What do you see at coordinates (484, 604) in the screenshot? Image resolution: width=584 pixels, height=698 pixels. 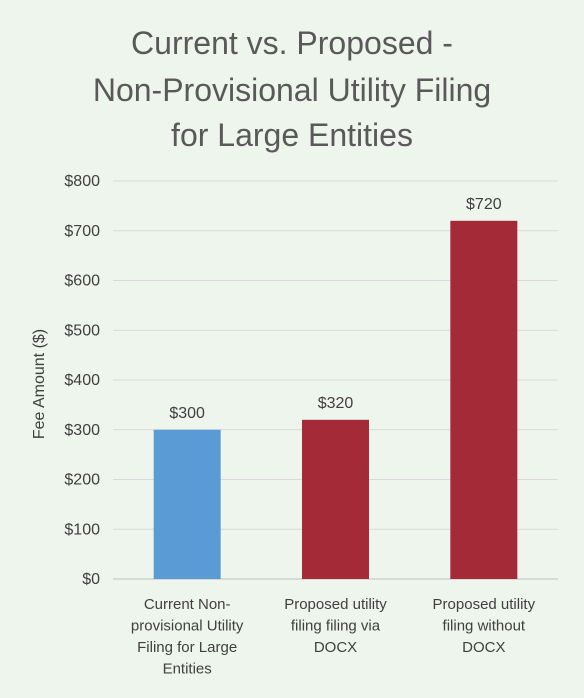 I see `x-category-label-3: Proposed utility` at bounding box center [484, 604].